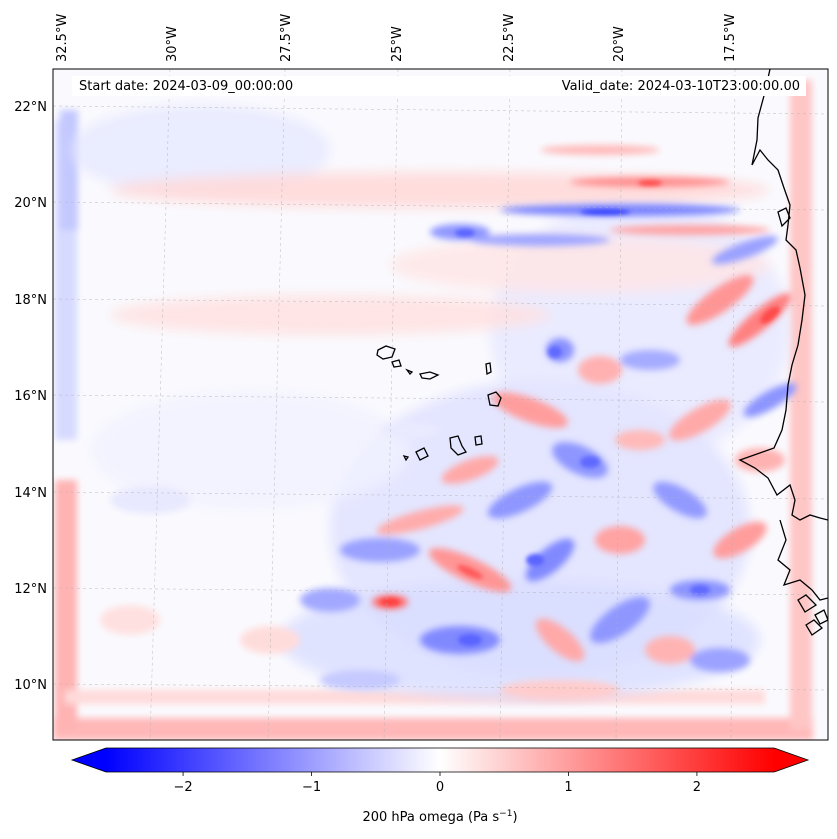  Describe the element at coordinates (386, 352) in the screenshot. I see `cape-verde-santo-antao` at that location.